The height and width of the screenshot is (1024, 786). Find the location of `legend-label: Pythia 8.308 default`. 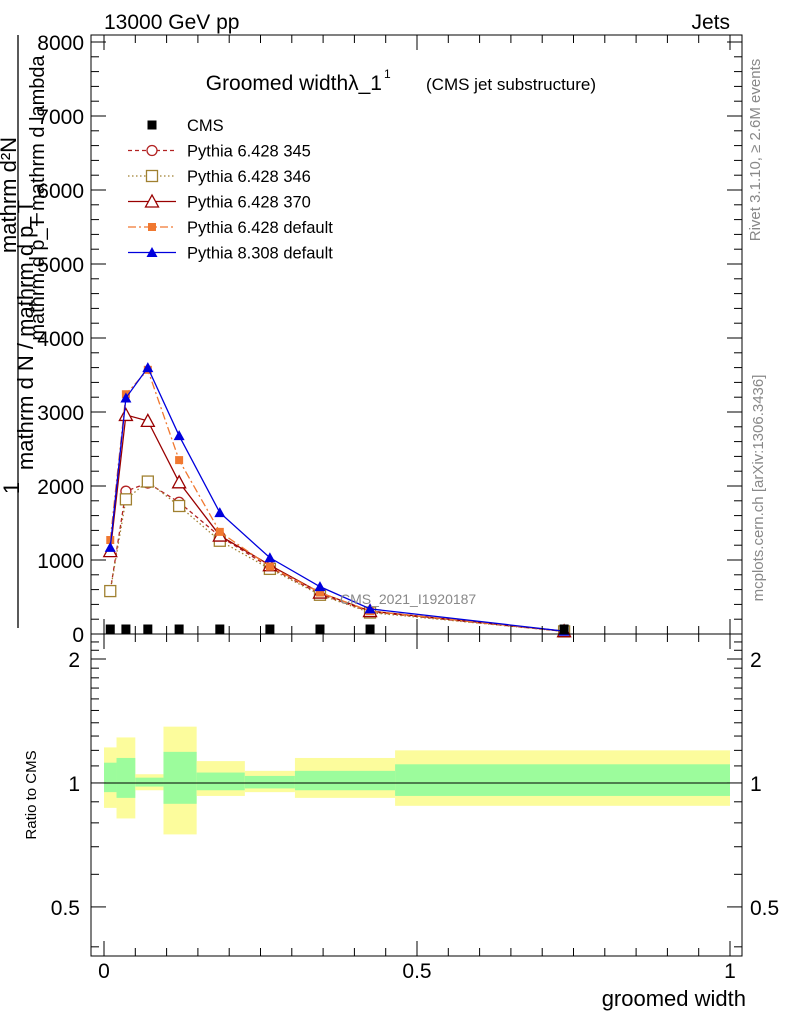

legend-label: Pythia 8.308 default is located at coordinates (260, 254).